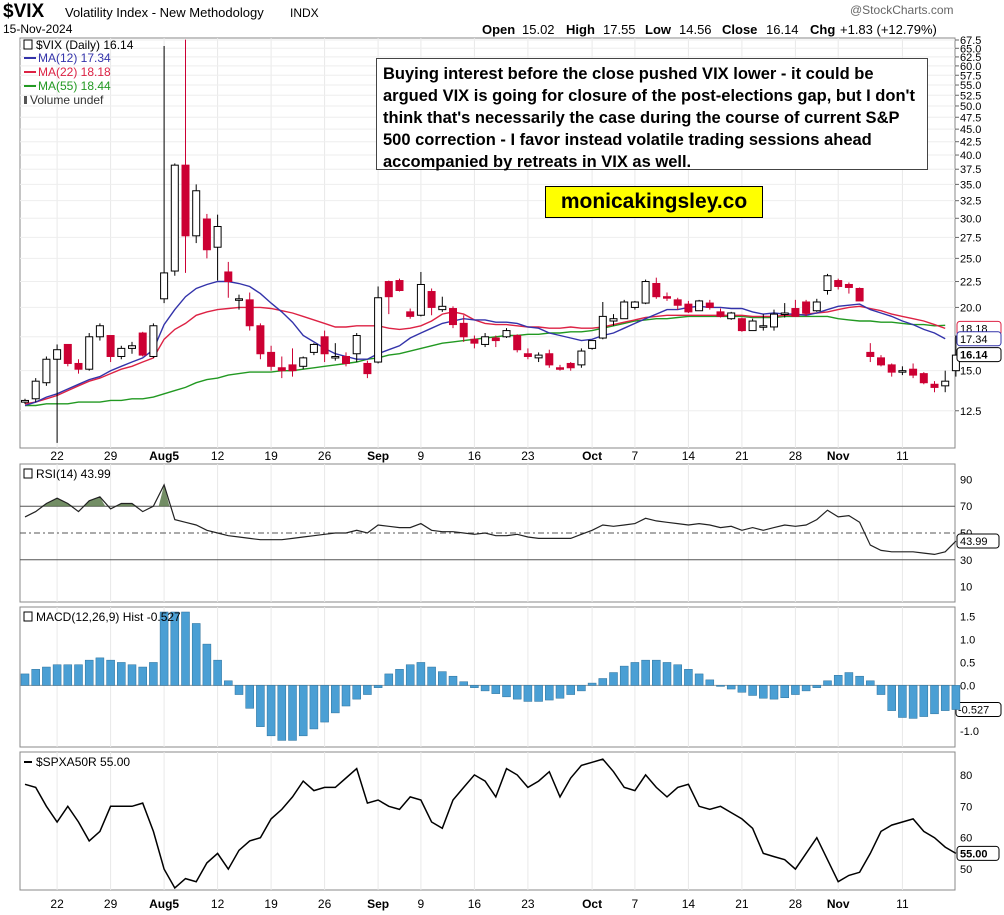  Describe the element at coordinates (838, 904) in the screenshot. I see `xaxis-bottom-label-15: Nov` at that location.